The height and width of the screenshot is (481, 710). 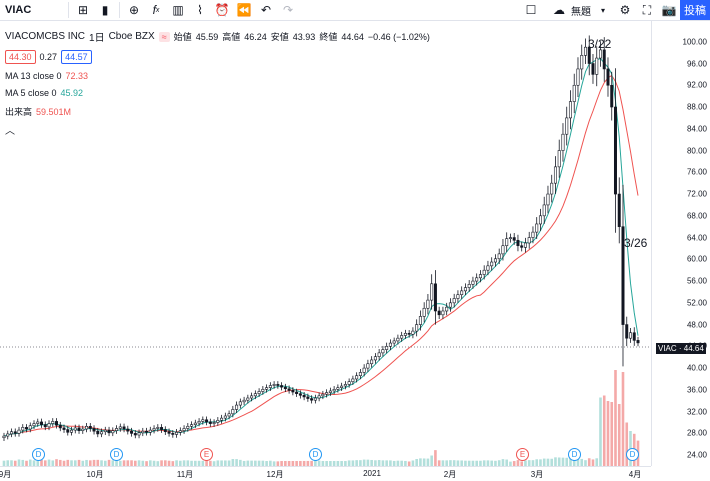 I want to click on time-tick-label: 4月, so click(x=635, y=474).